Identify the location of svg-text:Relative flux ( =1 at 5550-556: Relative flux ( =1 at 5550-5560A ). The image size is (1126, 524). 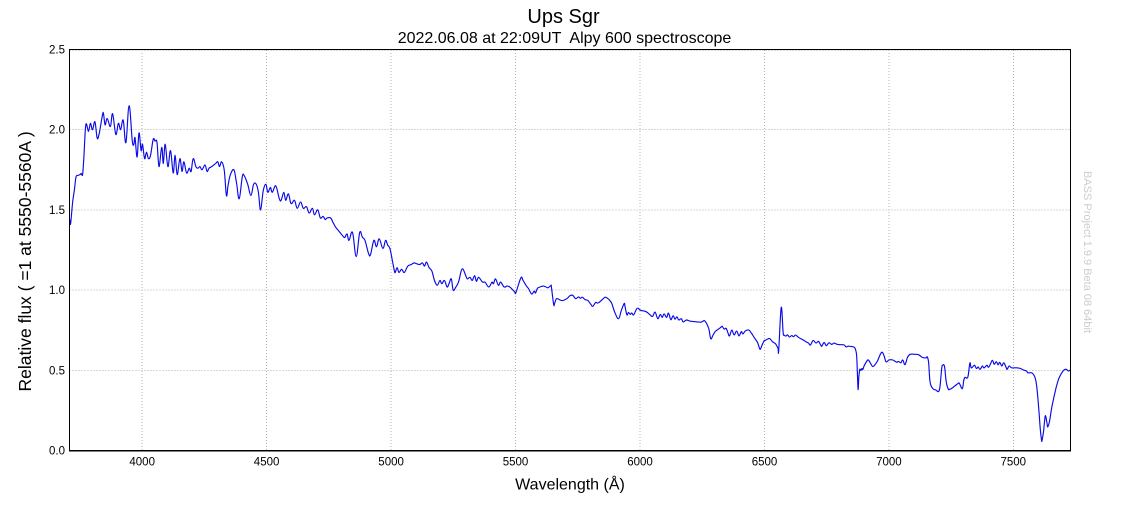
(25, 261).